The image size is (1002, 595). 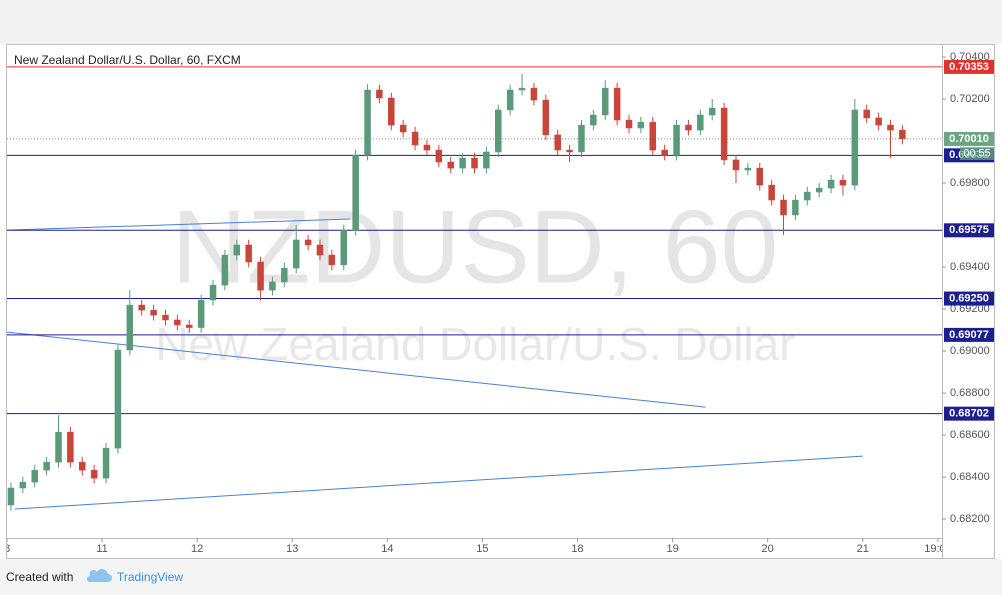 What do you see at coordinates (39, 577) in the screenshot?
I see `footer-text: Created with` at bounding box center [39, 577].